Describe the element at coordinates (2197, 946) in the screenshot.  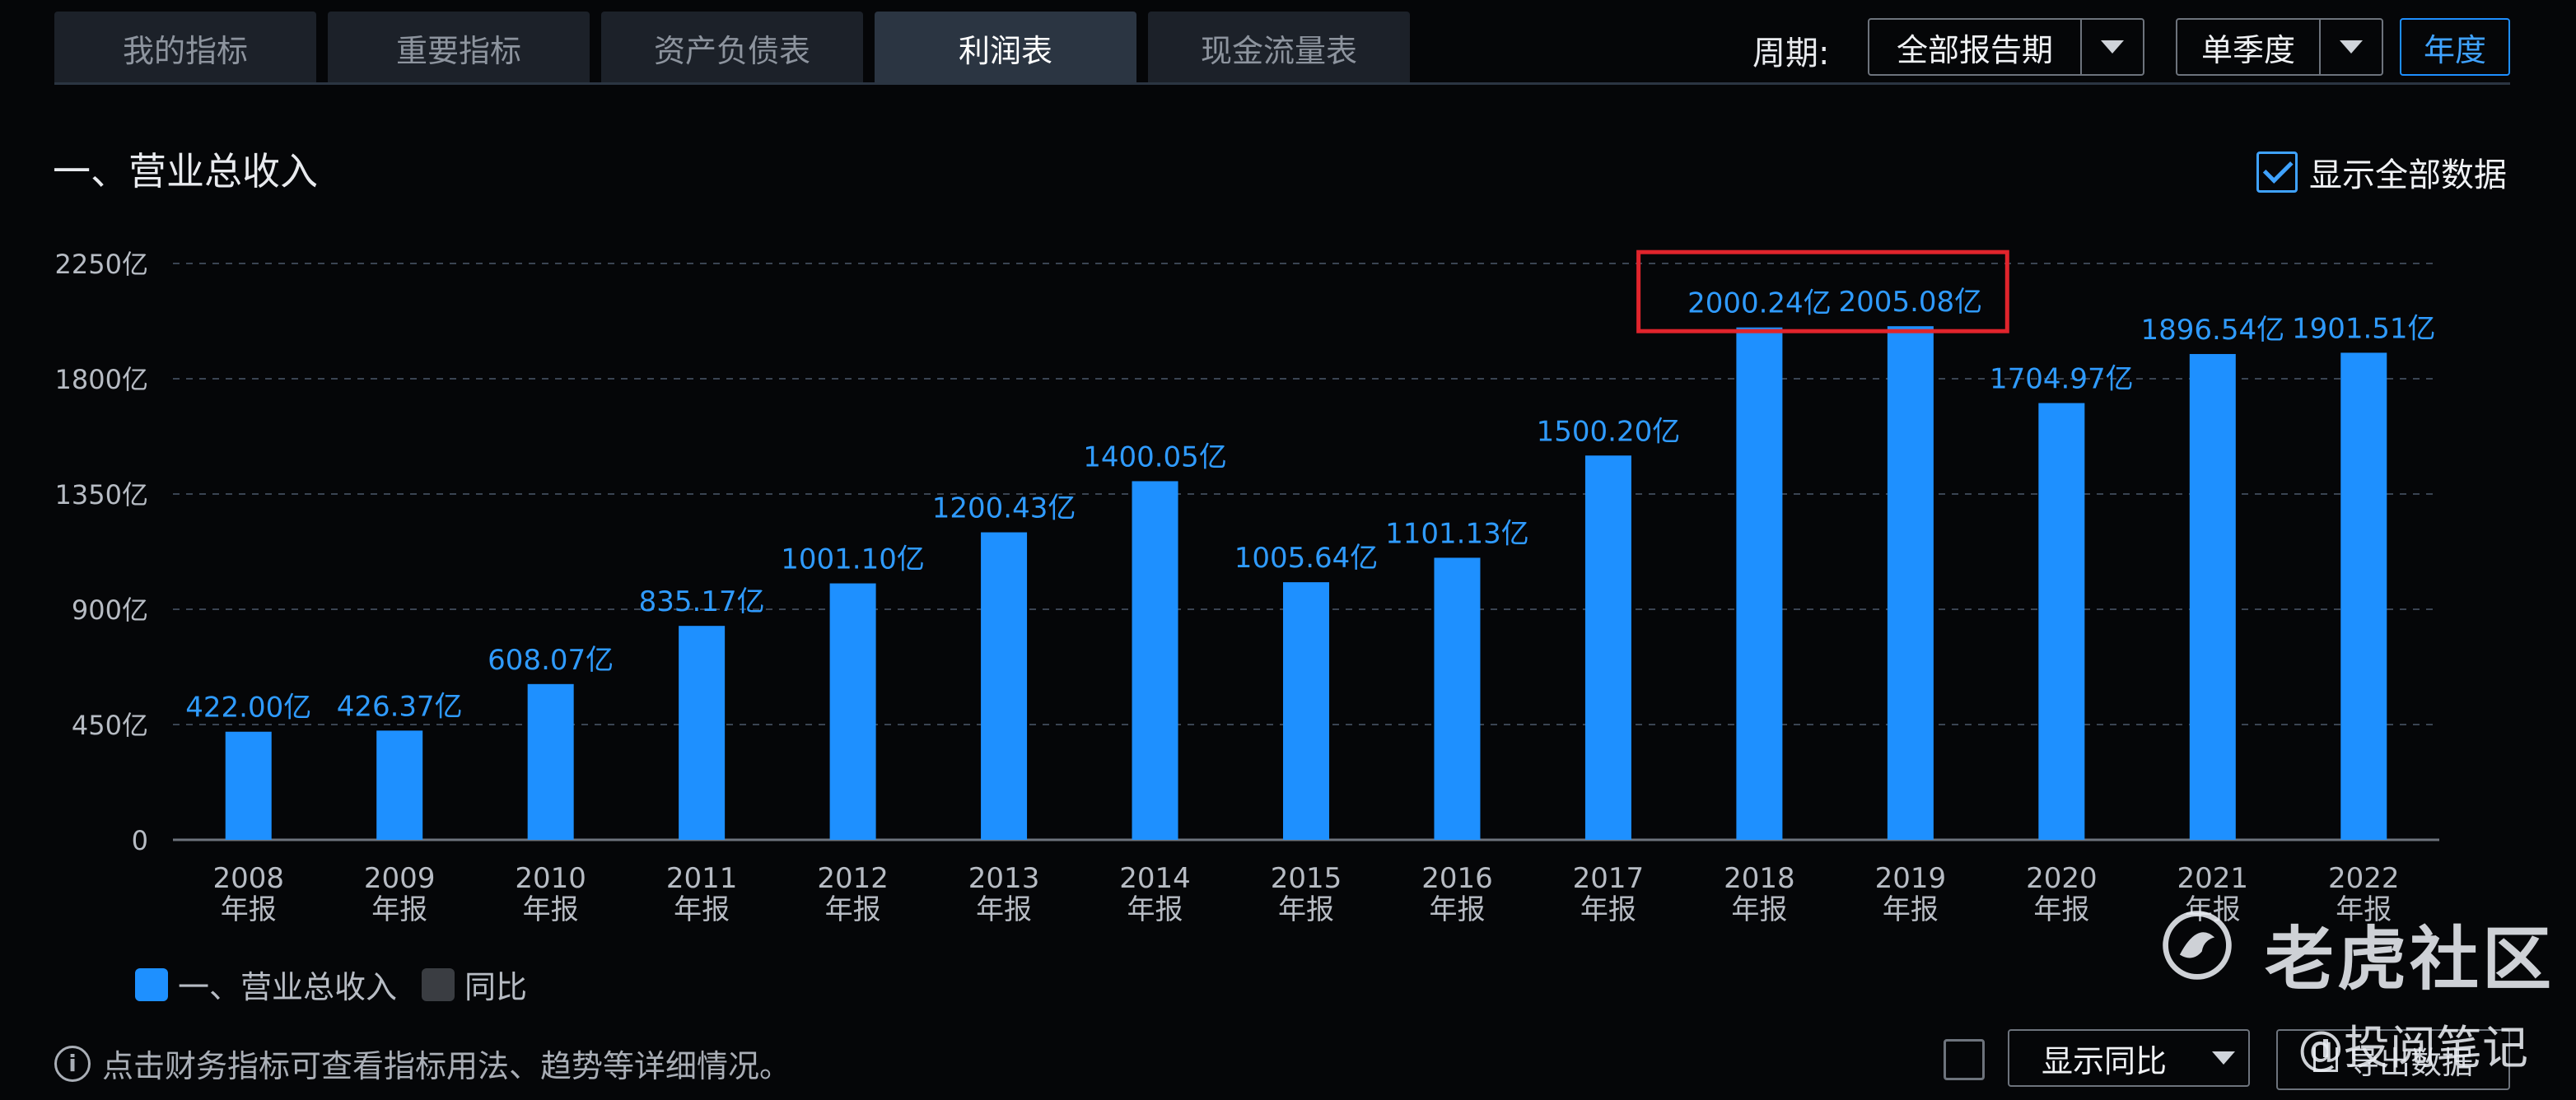
I see `tiger-logo-icon` at that location.